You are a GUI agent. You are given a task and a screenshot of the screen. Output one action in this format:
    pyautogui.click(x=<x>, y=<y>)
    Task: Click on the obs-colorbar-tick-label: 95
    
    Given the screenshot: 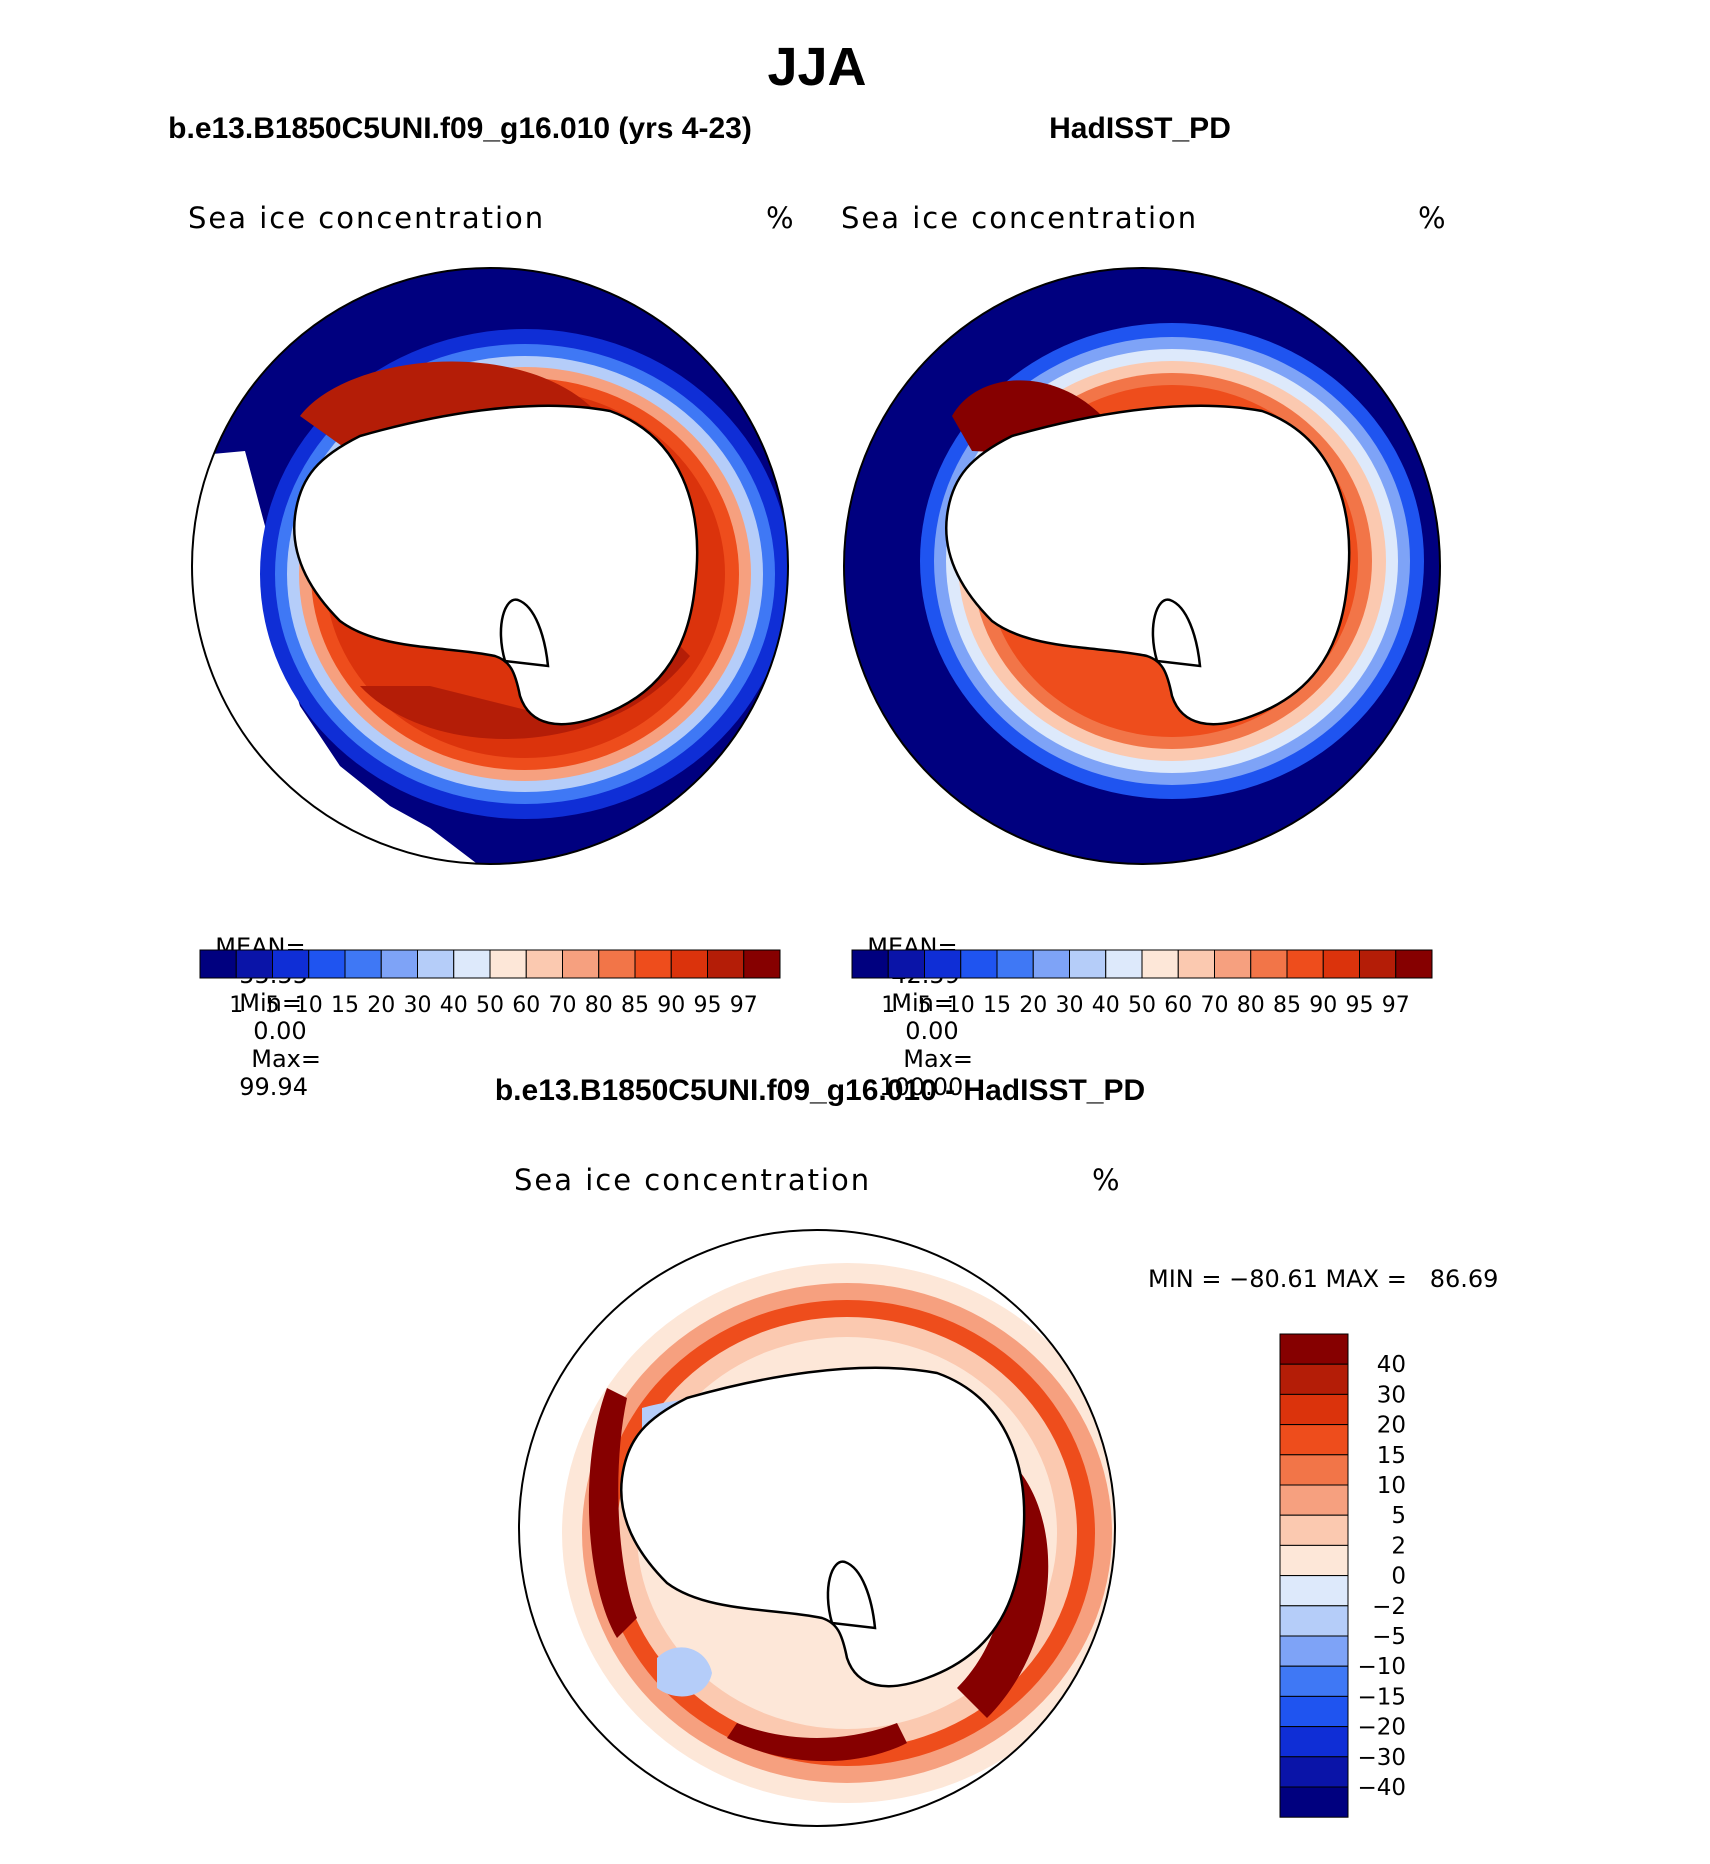 What is the action you would take?
    pyautogui.click(x=1360, y=1005)
    